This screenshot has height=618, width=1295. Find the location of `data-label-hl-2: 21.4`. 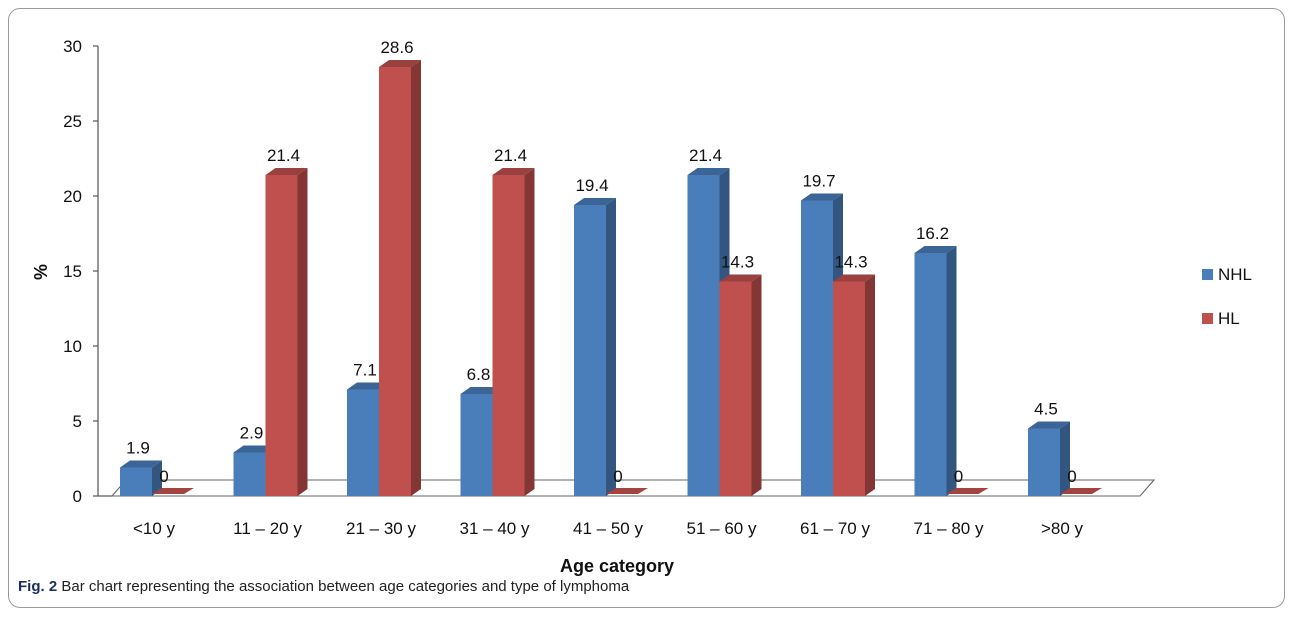

data-label-hl-2: 21.4 is located at coordinates (283, 155).